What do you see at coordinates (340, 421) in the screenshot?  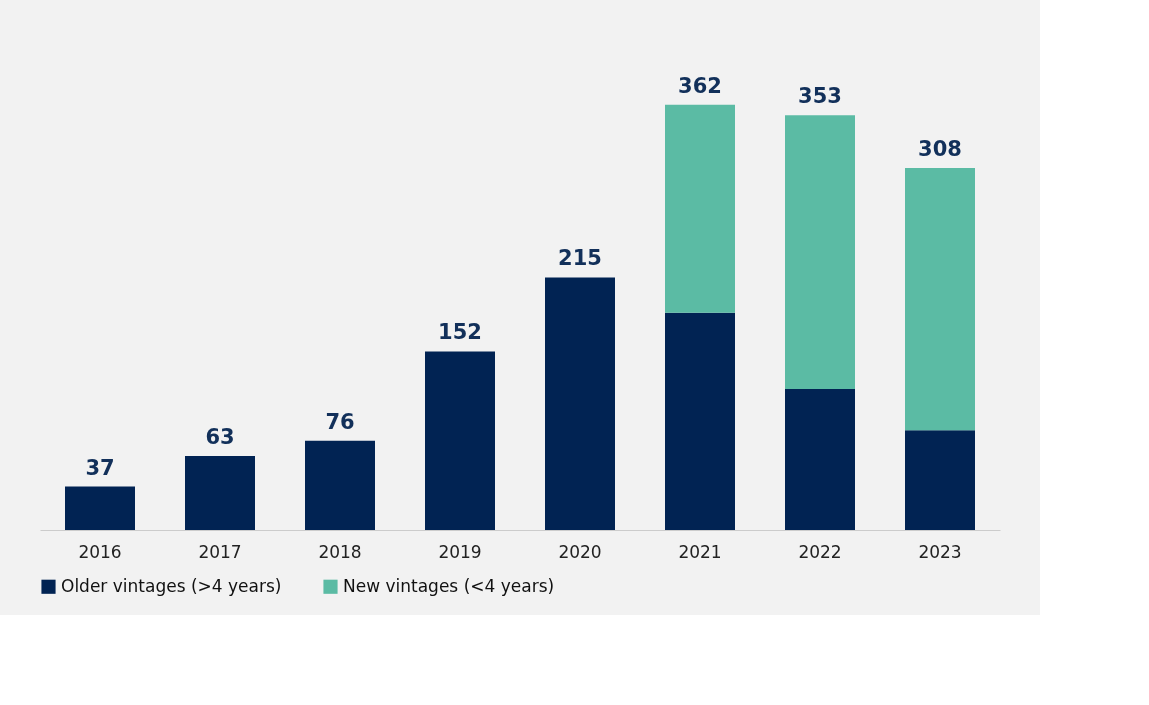 I see `data-label: 76` at bounding box center [340, 421].